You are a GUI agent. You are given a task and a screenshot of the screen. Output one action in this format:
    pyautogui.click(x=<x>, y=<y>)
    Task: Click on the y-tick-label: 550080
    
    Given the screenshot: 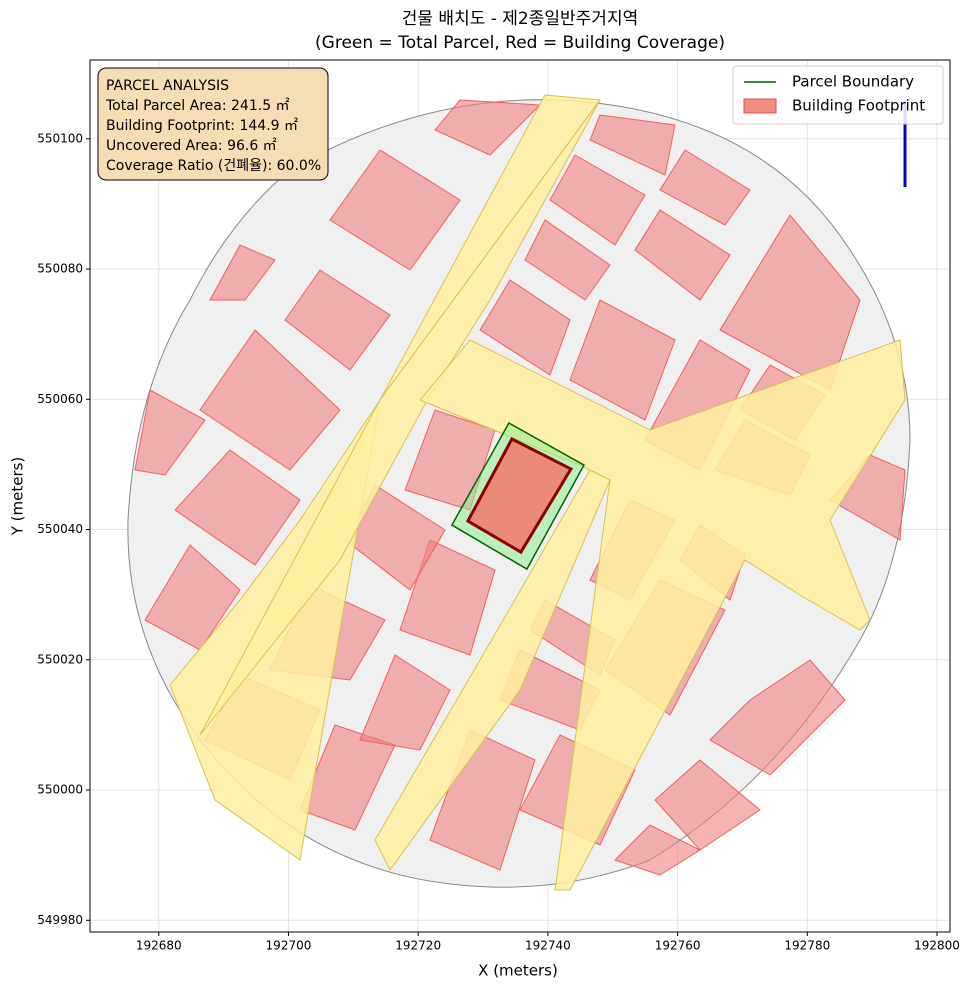 What is the action you would take?
    pyautogui.click(x=60, y=269)
    